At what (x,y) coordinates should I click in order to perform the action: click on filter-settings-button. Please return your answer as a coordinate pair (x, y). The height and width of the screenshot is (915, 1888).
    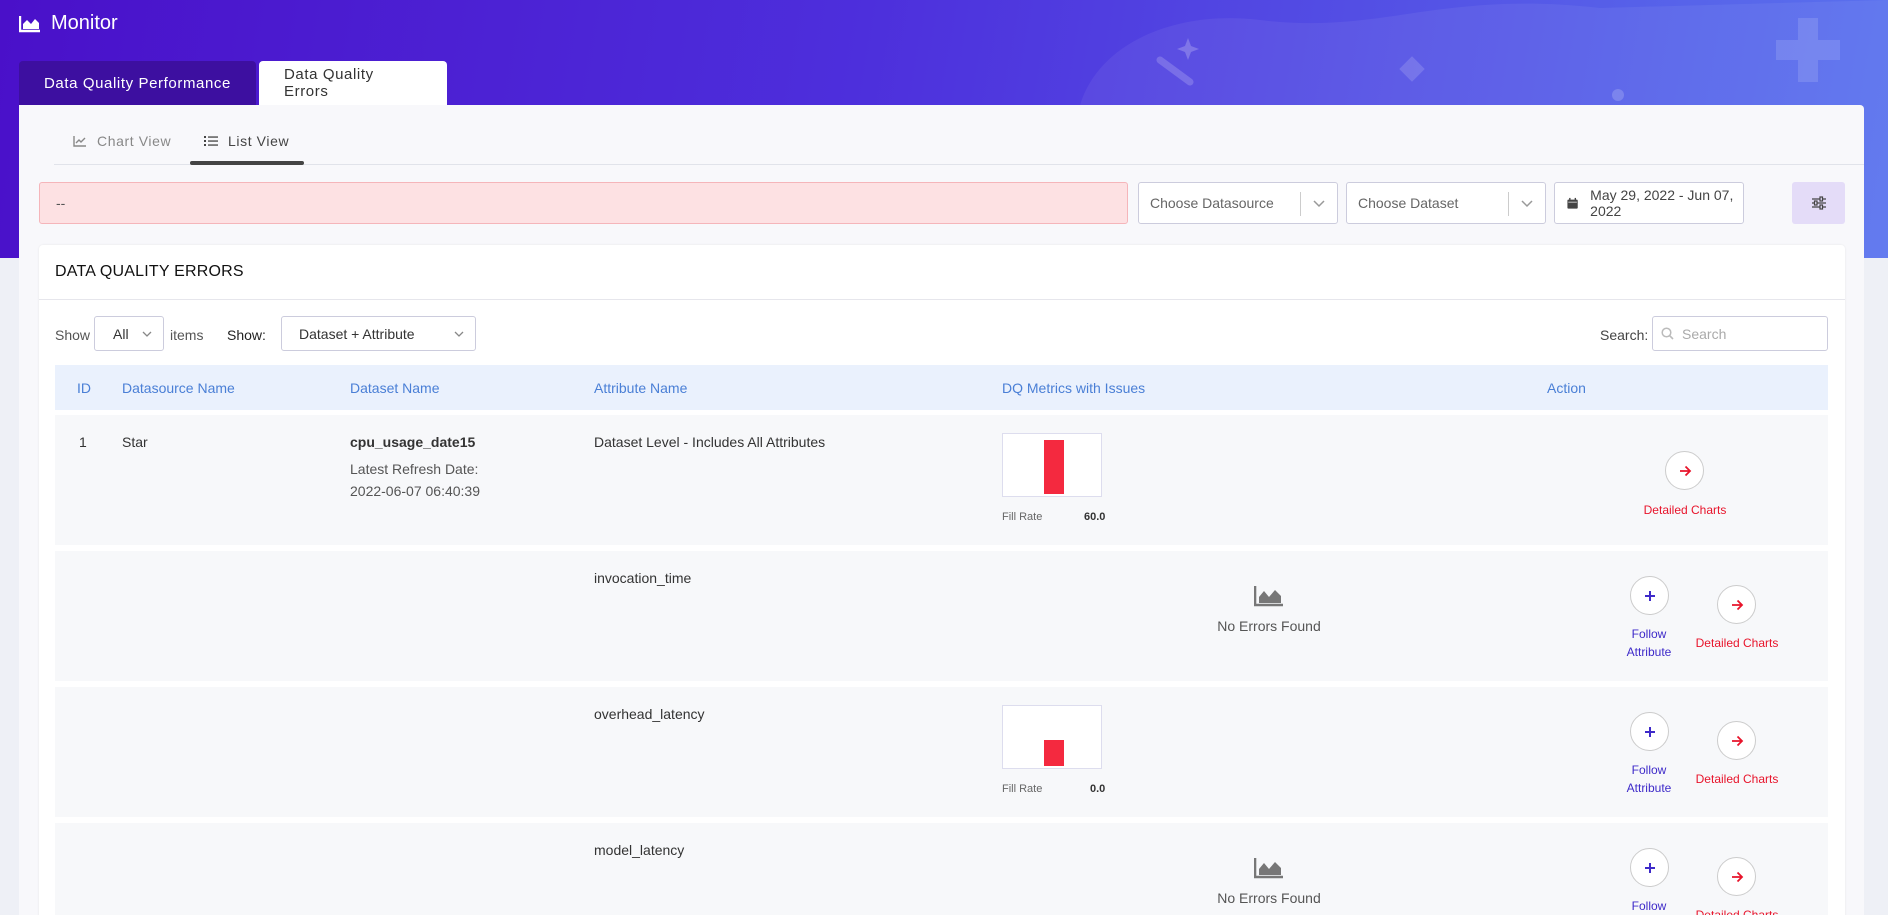
    Looking at the image, I should click on (1818, 203).